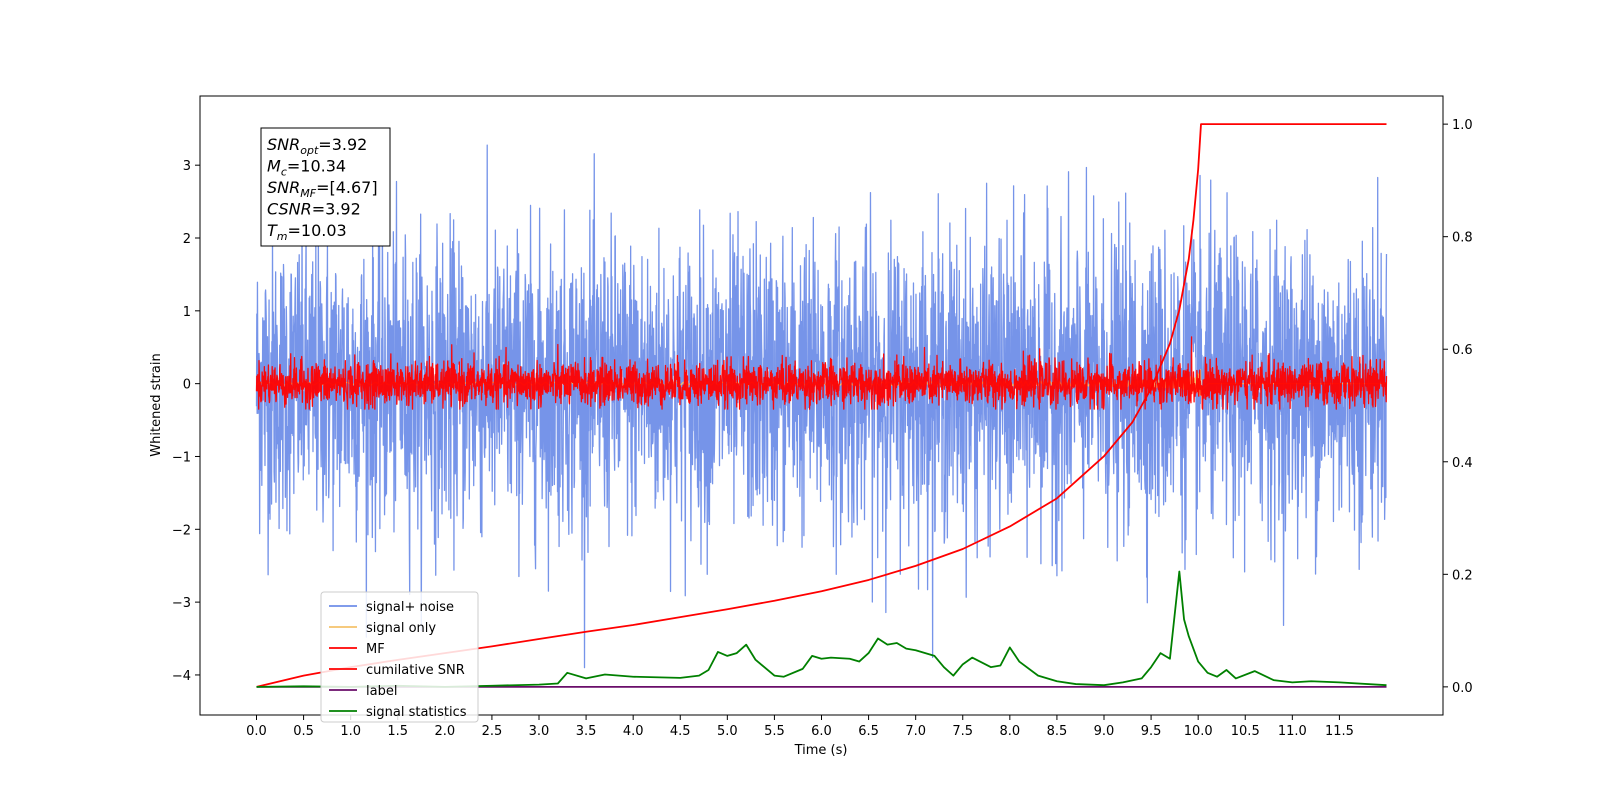 The image size is (1600, 800). What do you see at coordinates (1057, 731) in the screenshot?
I see `x-tick-label: 8.5` at bounding box center [1057, 731].